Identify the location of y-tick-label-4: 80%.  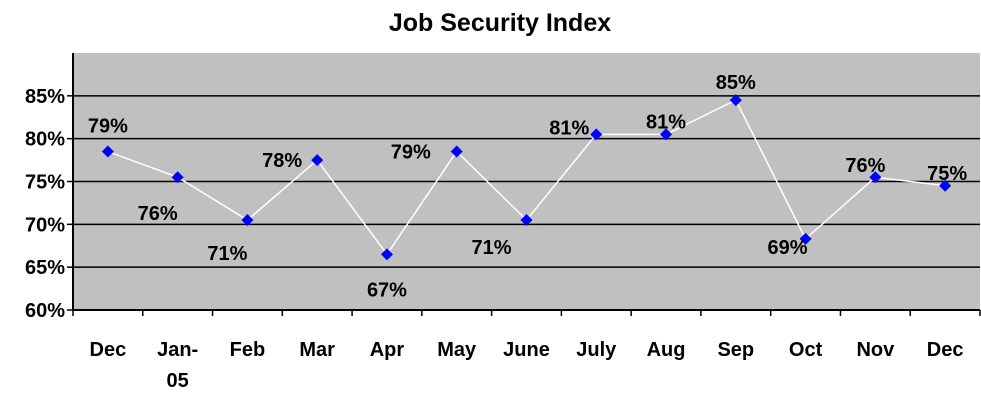
(45, 140).